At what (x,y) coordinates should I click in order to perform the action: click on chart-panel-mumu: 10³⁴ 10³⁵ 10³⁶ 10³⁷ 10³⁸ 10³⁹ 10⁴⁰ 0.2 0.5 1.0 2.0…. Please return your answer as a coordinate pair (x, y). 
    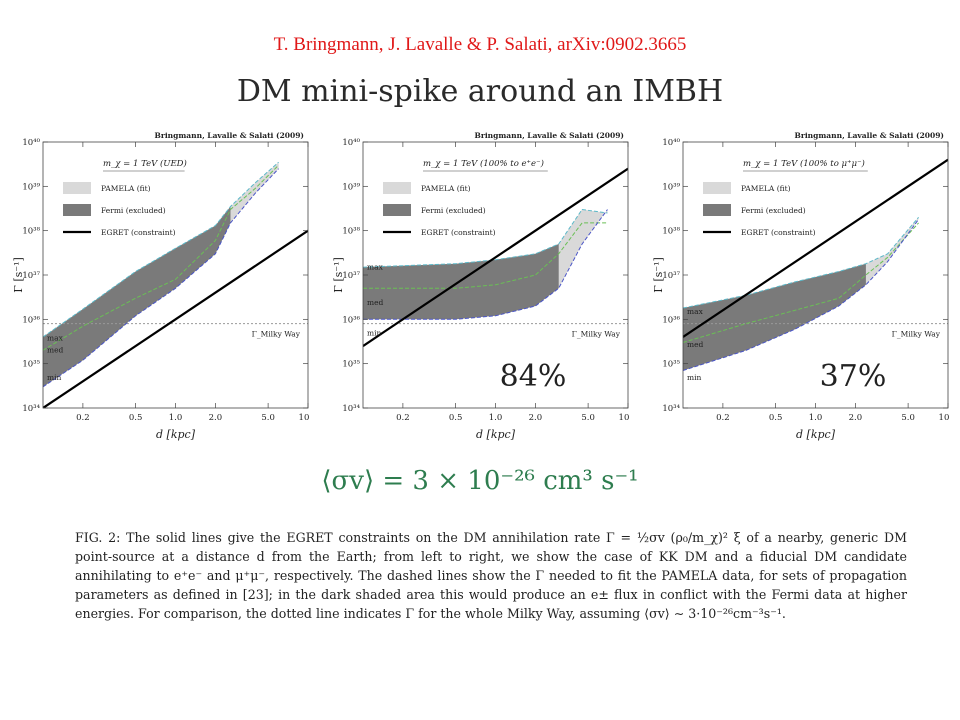
    Looking at the image, I should click on (800, 287).